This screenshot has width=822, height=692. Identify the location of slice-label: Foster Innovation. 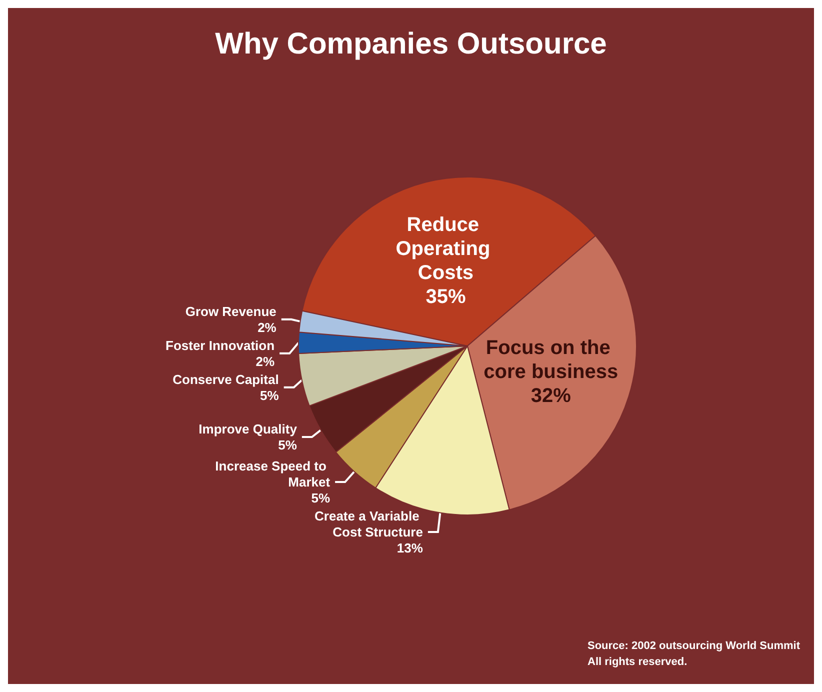
(220, 345).